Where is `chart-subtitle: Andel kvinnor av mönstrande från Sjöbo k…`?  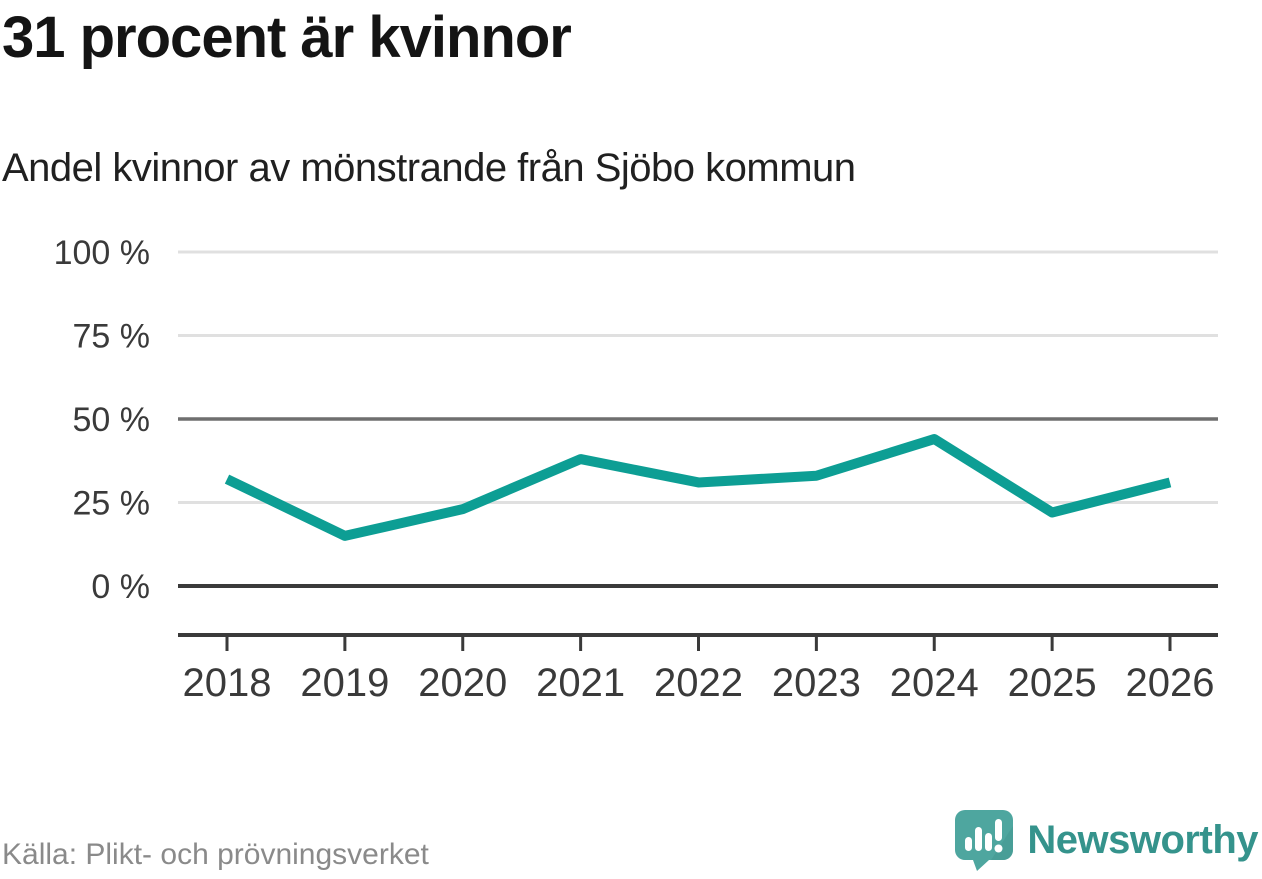
chart-subtitle: Andel kvinnor av mönstrande från Sjöbo k… is located at coordinates (429, 168).